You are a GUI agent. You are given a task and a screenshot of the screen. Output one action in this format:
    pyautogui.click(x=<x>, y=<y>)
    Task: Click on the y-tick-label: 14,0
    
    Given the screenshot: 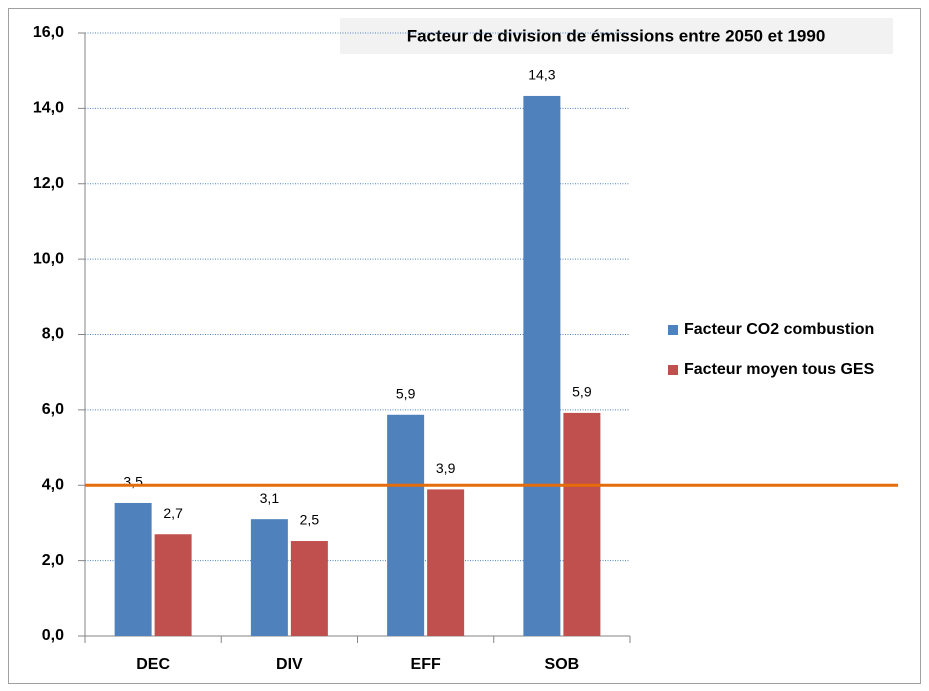 What is the action you would take?
    pyautogui.click(x=48, y=108)
    